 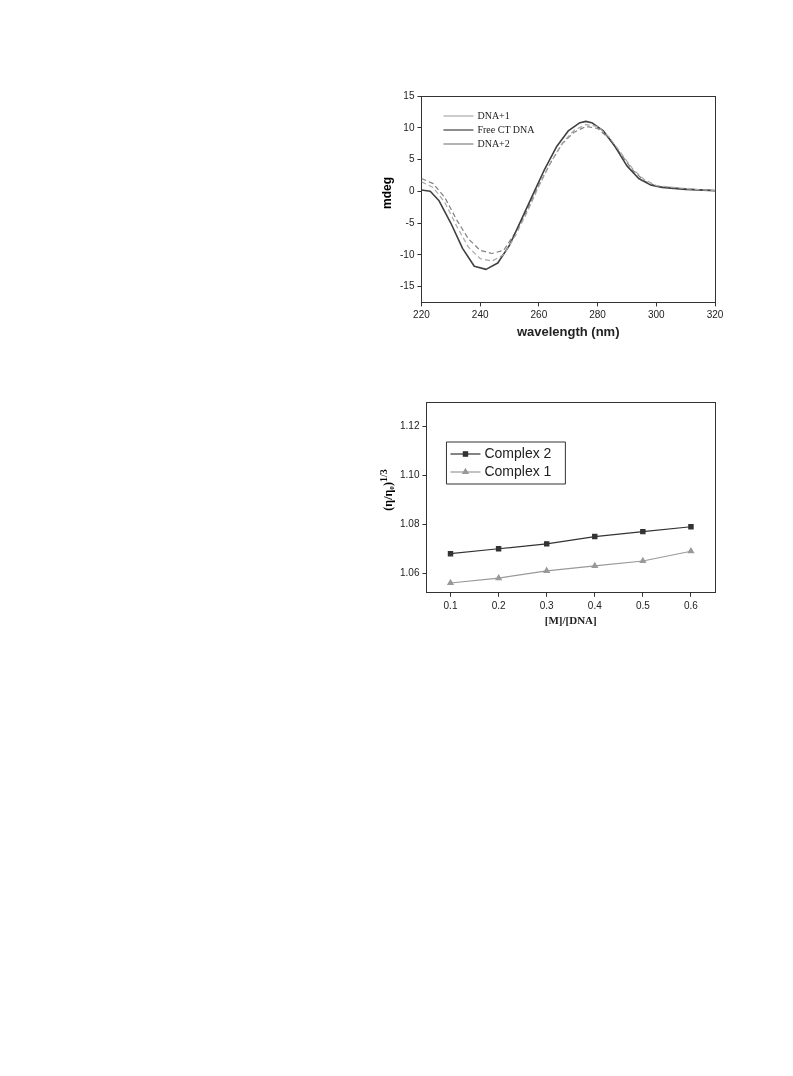 What do you see at coordinates (409, 127) in the screenshot?
I see `y-tick-label: 10` at bounding box center [409, 127].